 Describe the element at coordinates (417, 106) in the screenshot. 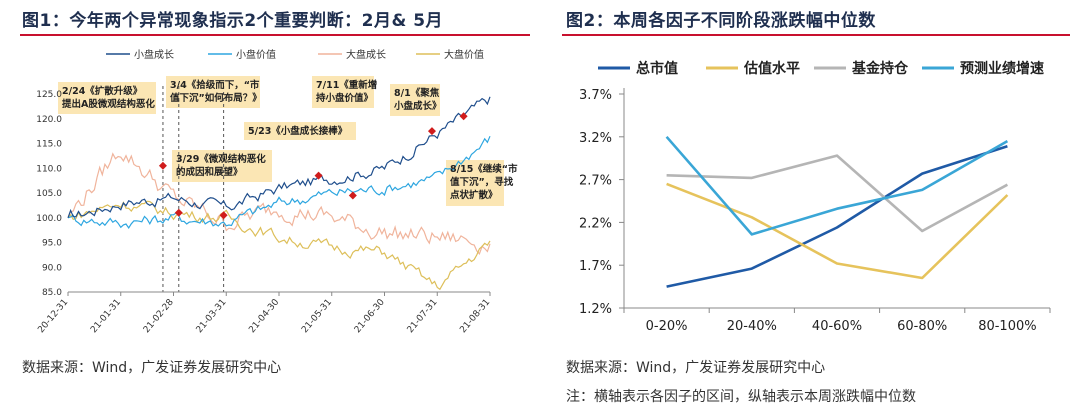

I see `c1-annotation-text: 小盘成长》` at that location.